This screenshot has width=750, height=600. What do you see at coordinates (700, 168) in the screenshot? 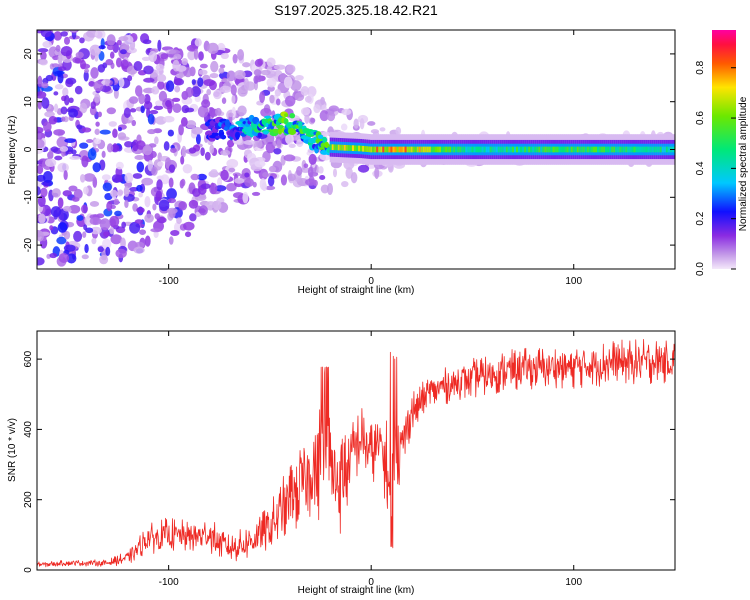
I see `colorbar-tick-label: 0.4` at bounding box center [700, 168].